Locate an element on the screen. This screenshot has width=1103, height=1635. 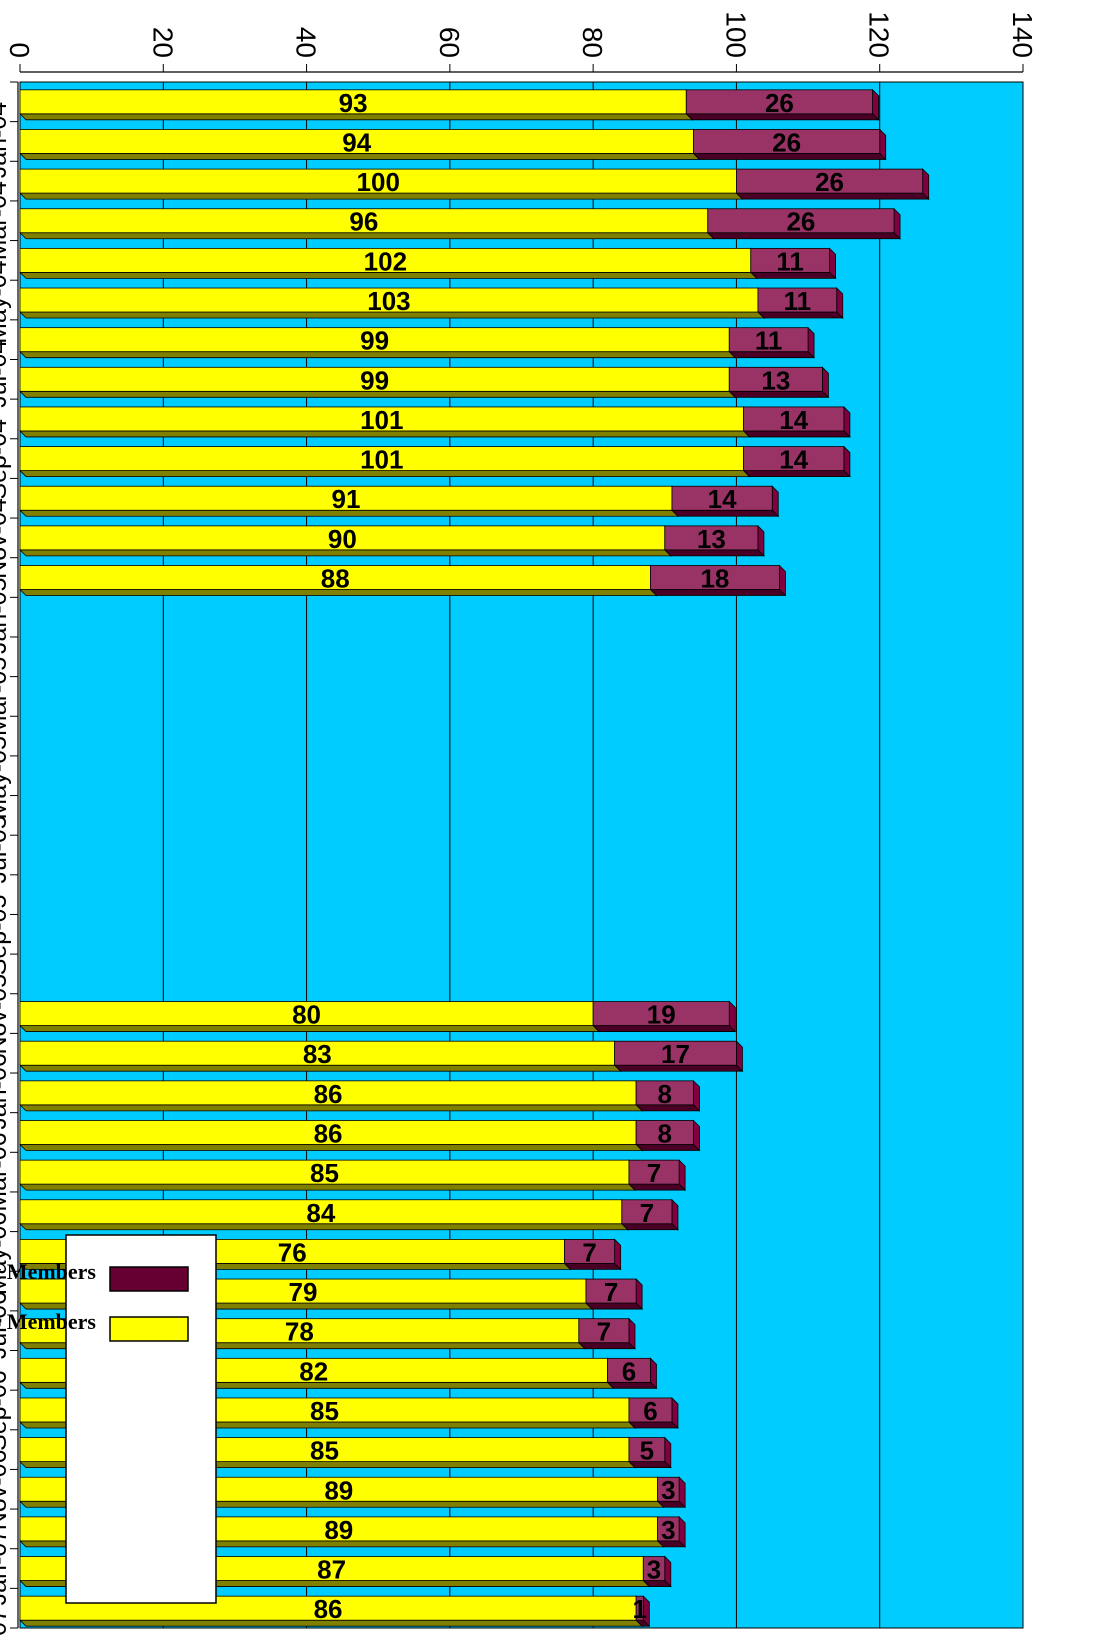
category-tick-label: Jan-06 is located at coordinates (6, 1091).